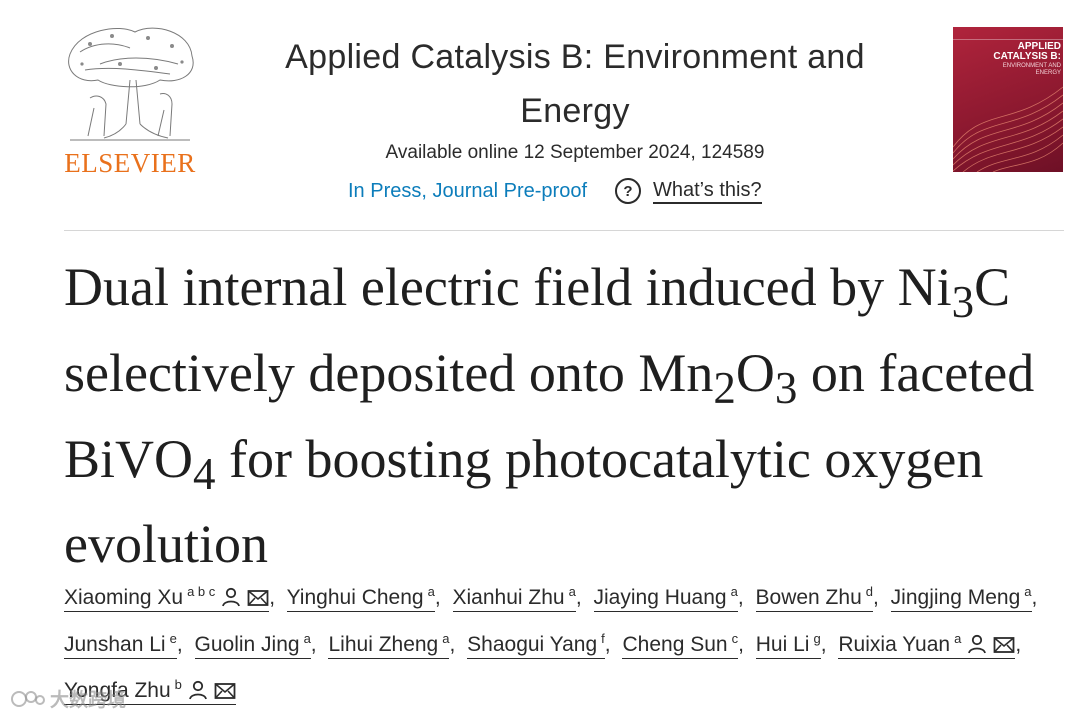  What do you see at coordinates (869, 591) in the screenshot?
I see `affiliation-marker: d` at bounding box center [869, 591].